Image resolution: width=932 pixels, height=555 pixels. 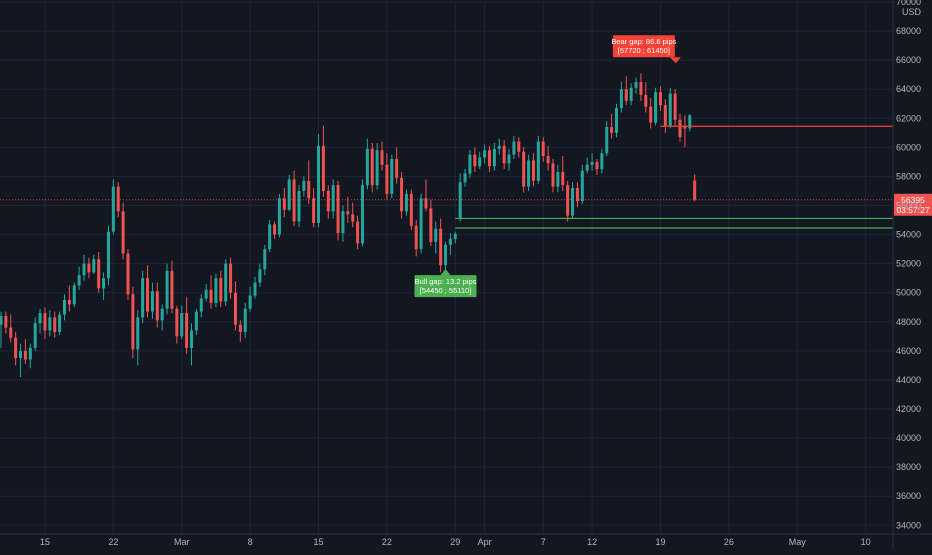 I want to click on y-tick-label: 60000, so click(x=908, y=147).